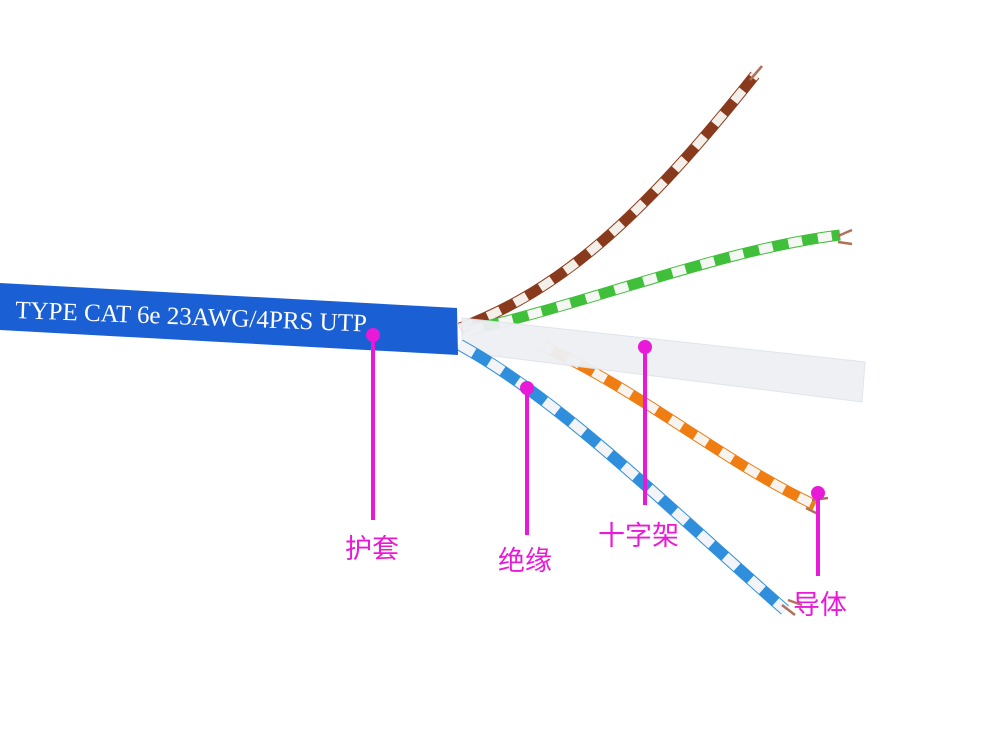 The width and height of the screenshot is (1000, 750). What do you see at coordinates (663, 360) in the screenshot?
I see `cross-separator` at bounding box center [663, 360].